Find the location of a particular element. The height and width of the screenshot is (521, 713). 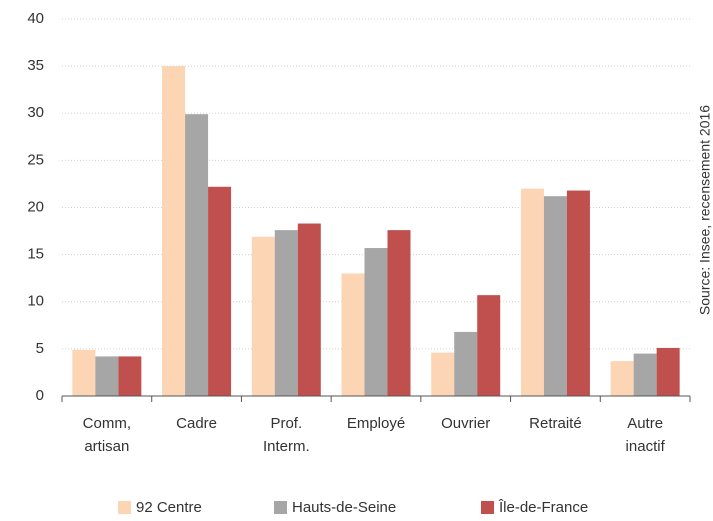

x-tick-label: Comm, artisan is located at coordinates (107, 435).